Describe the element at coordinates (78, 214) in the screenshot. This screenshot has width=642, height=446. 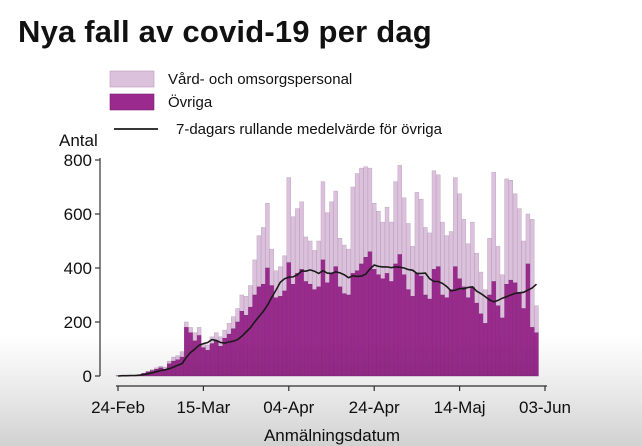
I see `y-tick-label: 600` at that location.